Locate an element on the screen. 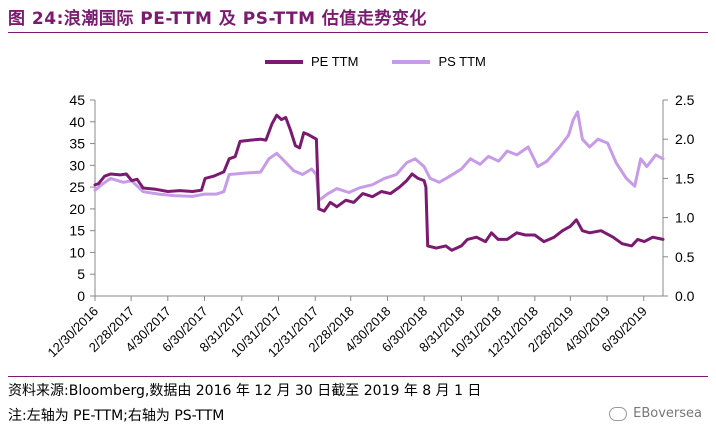  chart-legend: PE TTM PS TTM is located at coordinates (392, 61).